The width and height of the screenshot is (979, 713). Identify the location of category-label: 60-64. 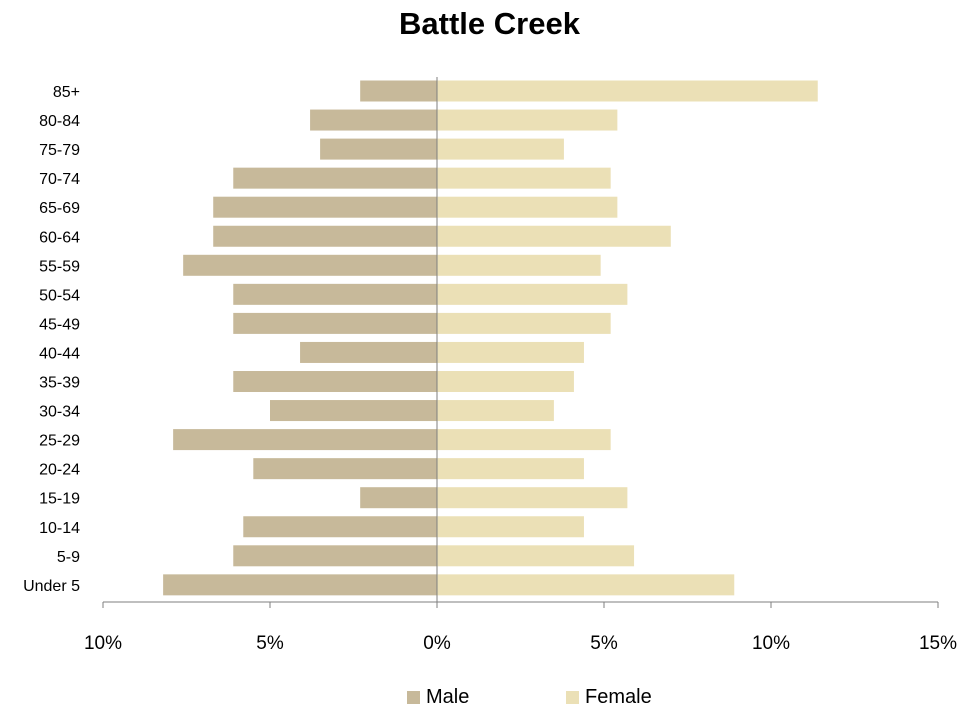
(59, 237).